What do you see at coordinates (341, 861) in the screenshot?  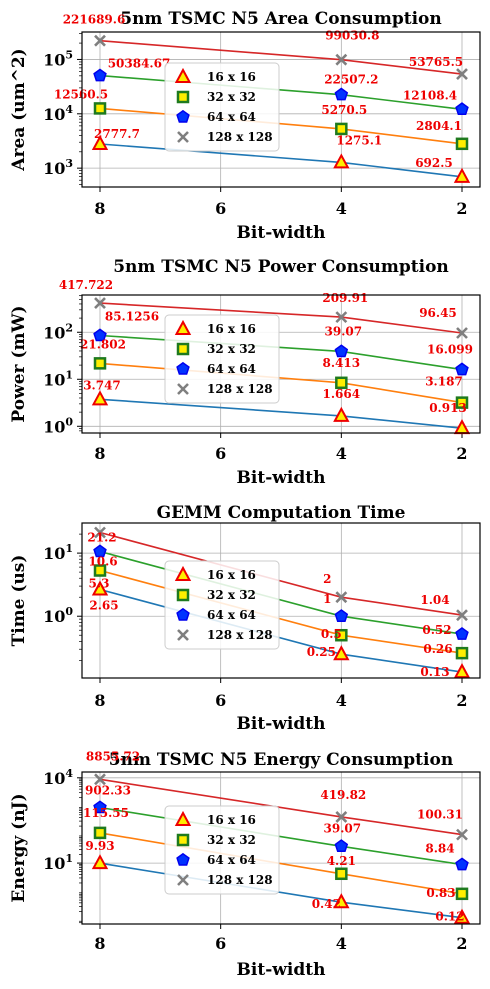 I see `data-label: 4.21` at bounding box center [341, 861].